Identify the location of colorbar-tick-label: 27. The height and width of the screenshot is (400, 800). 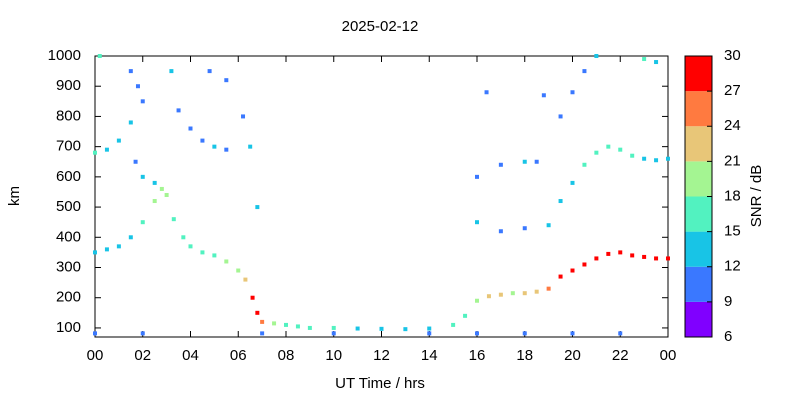
(732, 90).